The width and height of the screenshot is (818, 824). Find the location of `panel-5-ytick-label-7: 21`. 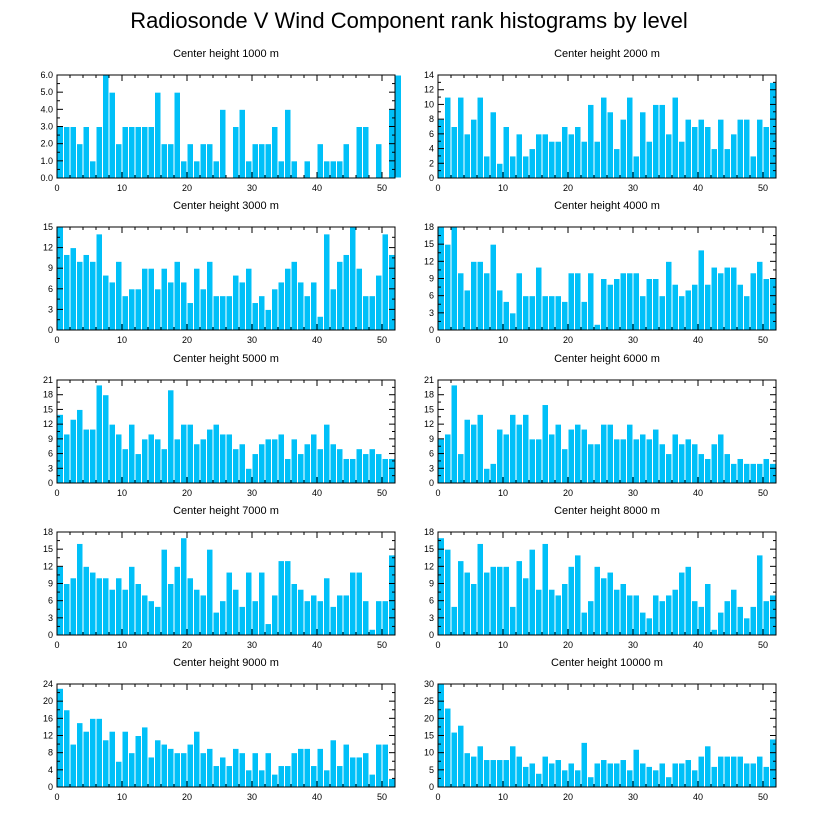

panel-5-ytick-label-7: 21 is located at coordinates (48, 380).